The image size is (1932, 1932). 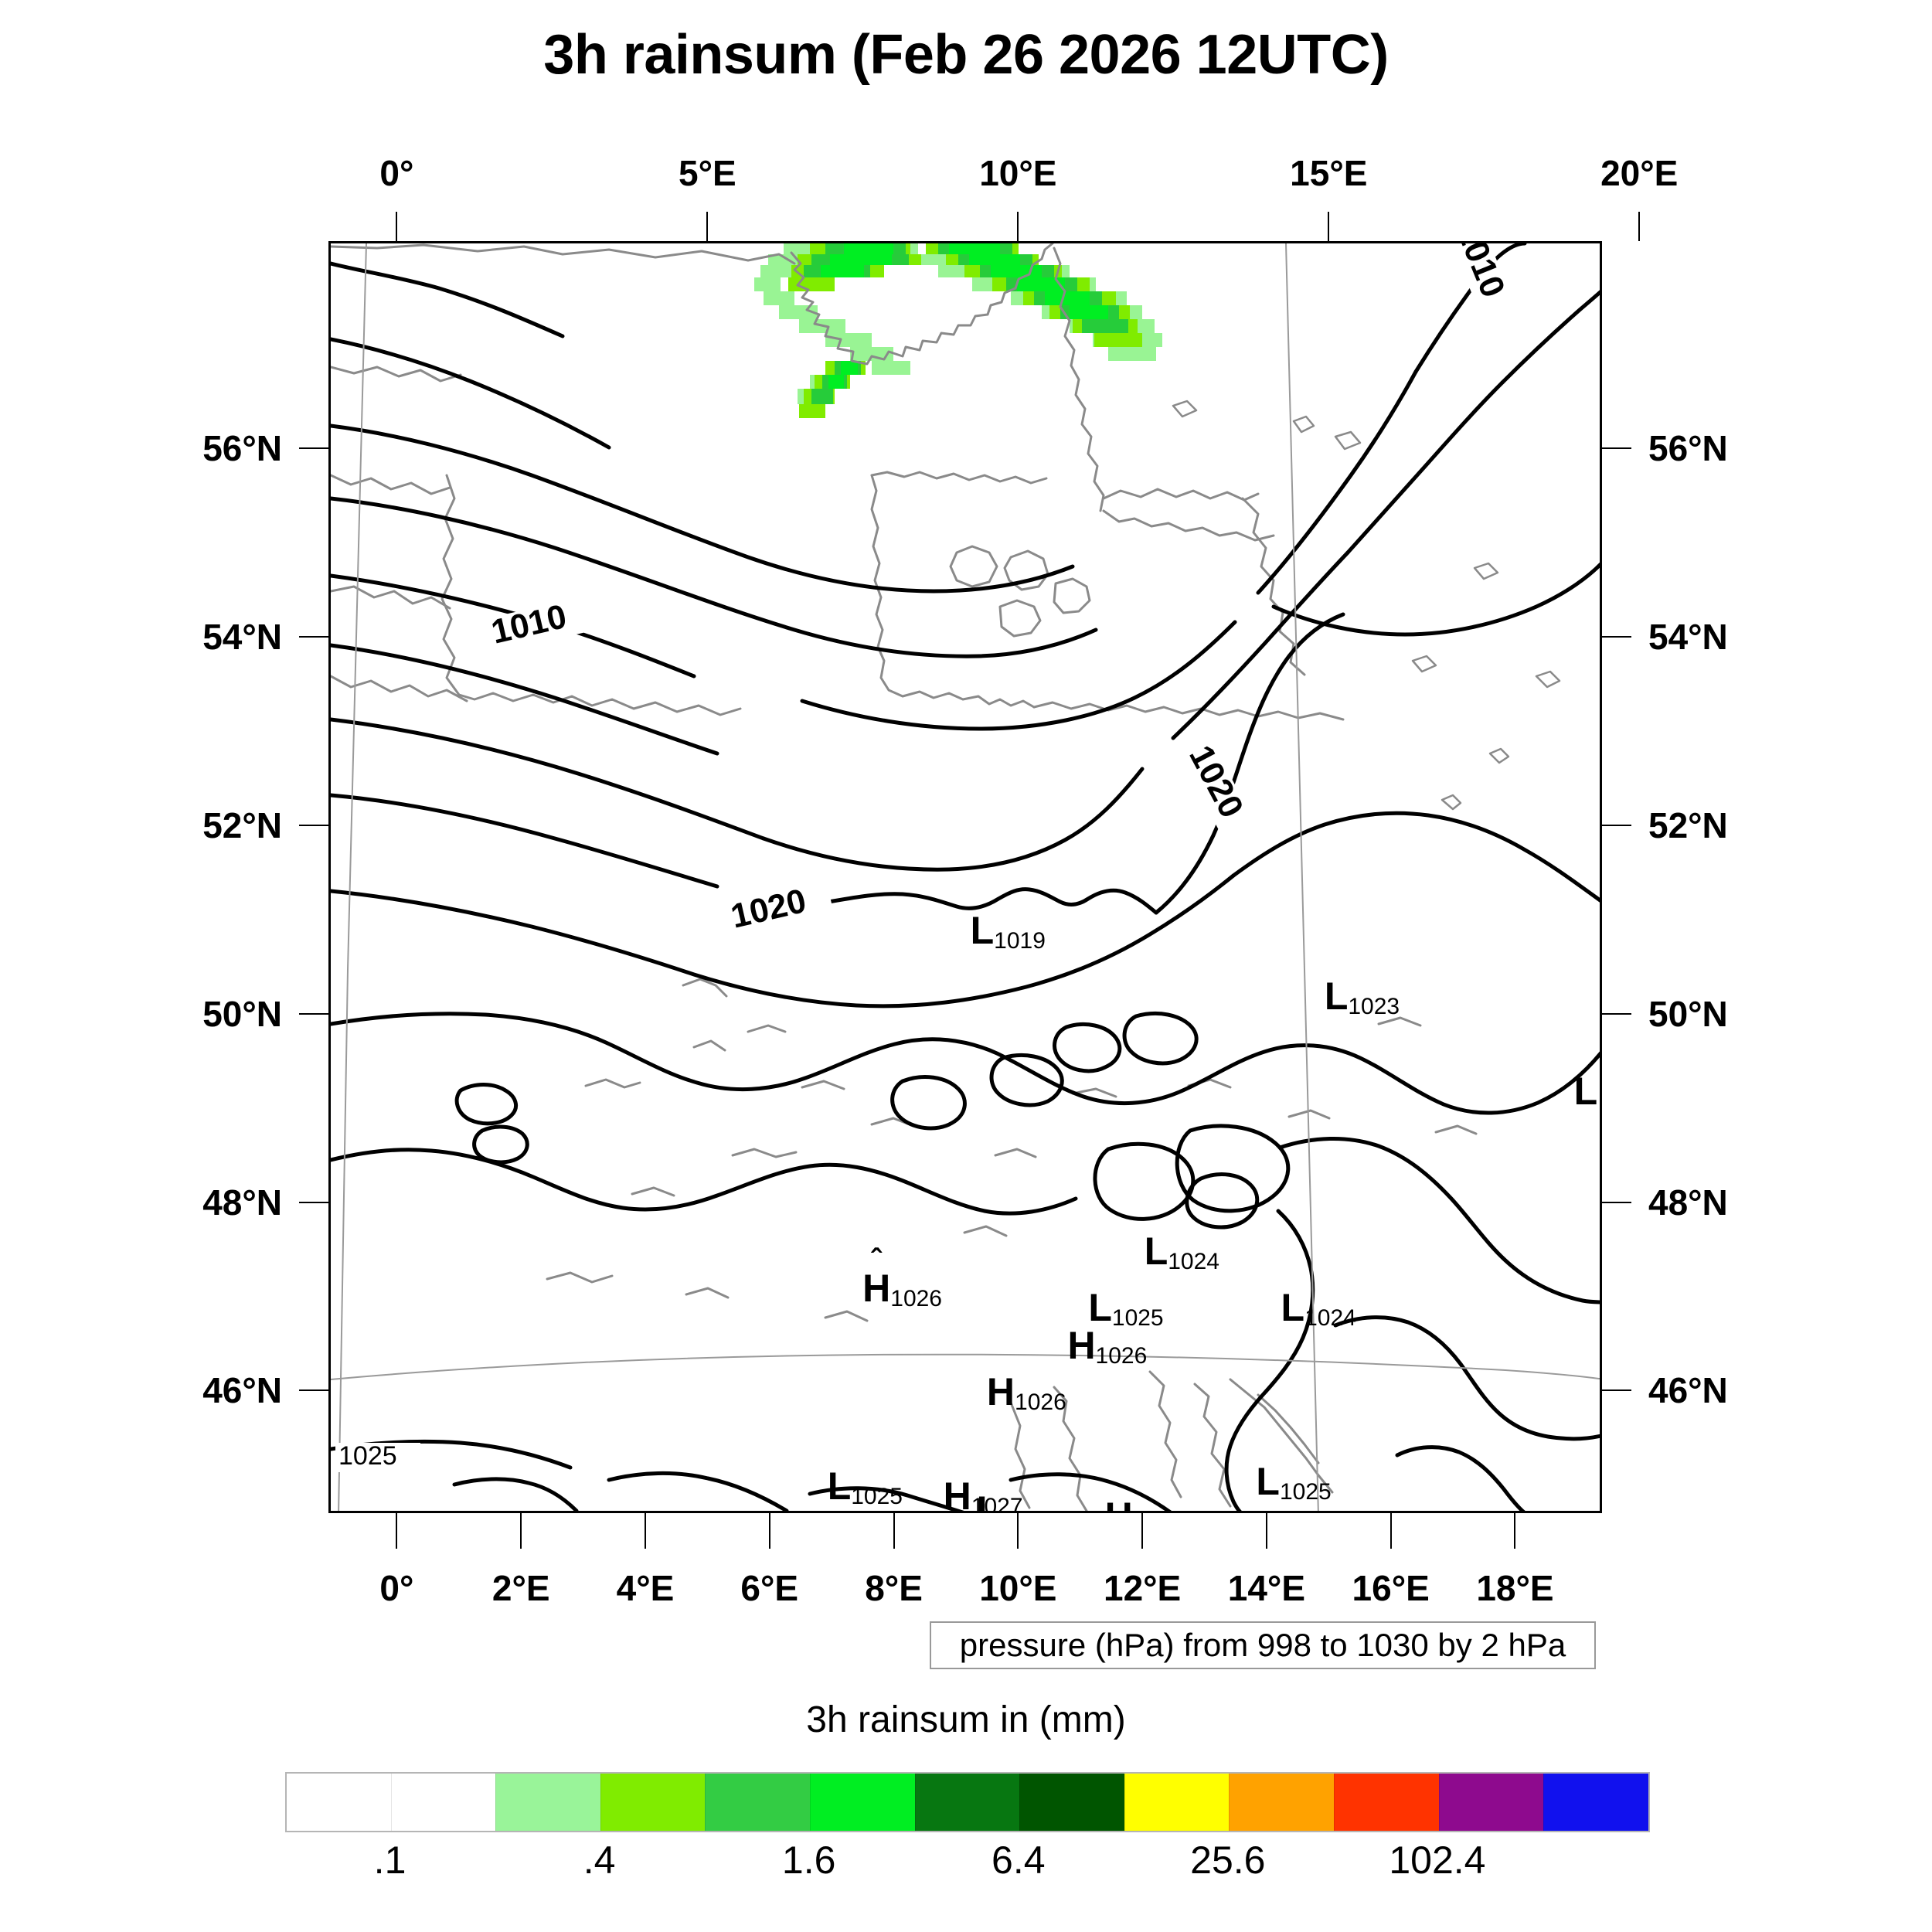 I want to click on lat-label-left: 48°N, so click(x=242, y=1203).